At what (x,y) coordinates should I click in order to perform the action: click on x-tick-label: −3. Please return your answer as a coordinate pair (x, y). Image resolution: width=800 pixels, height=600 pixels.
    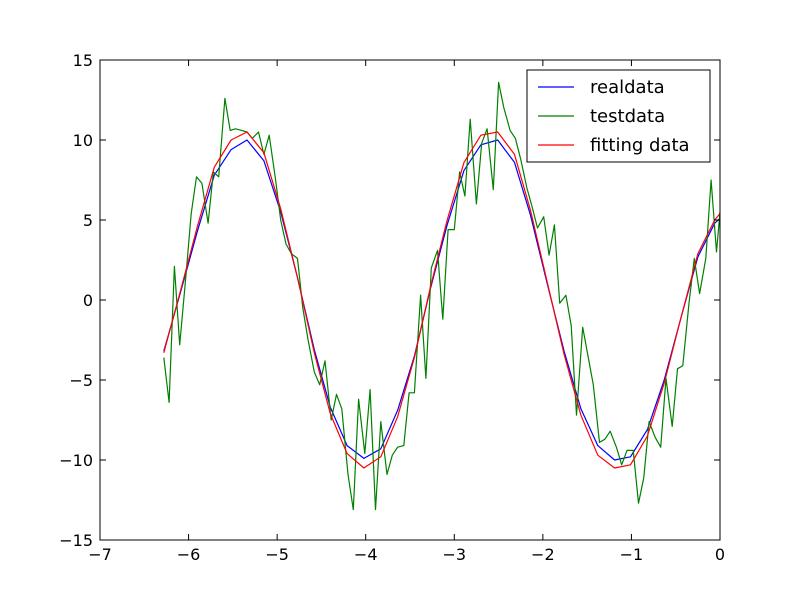
    Looking at the image, I should click on (454, 554).